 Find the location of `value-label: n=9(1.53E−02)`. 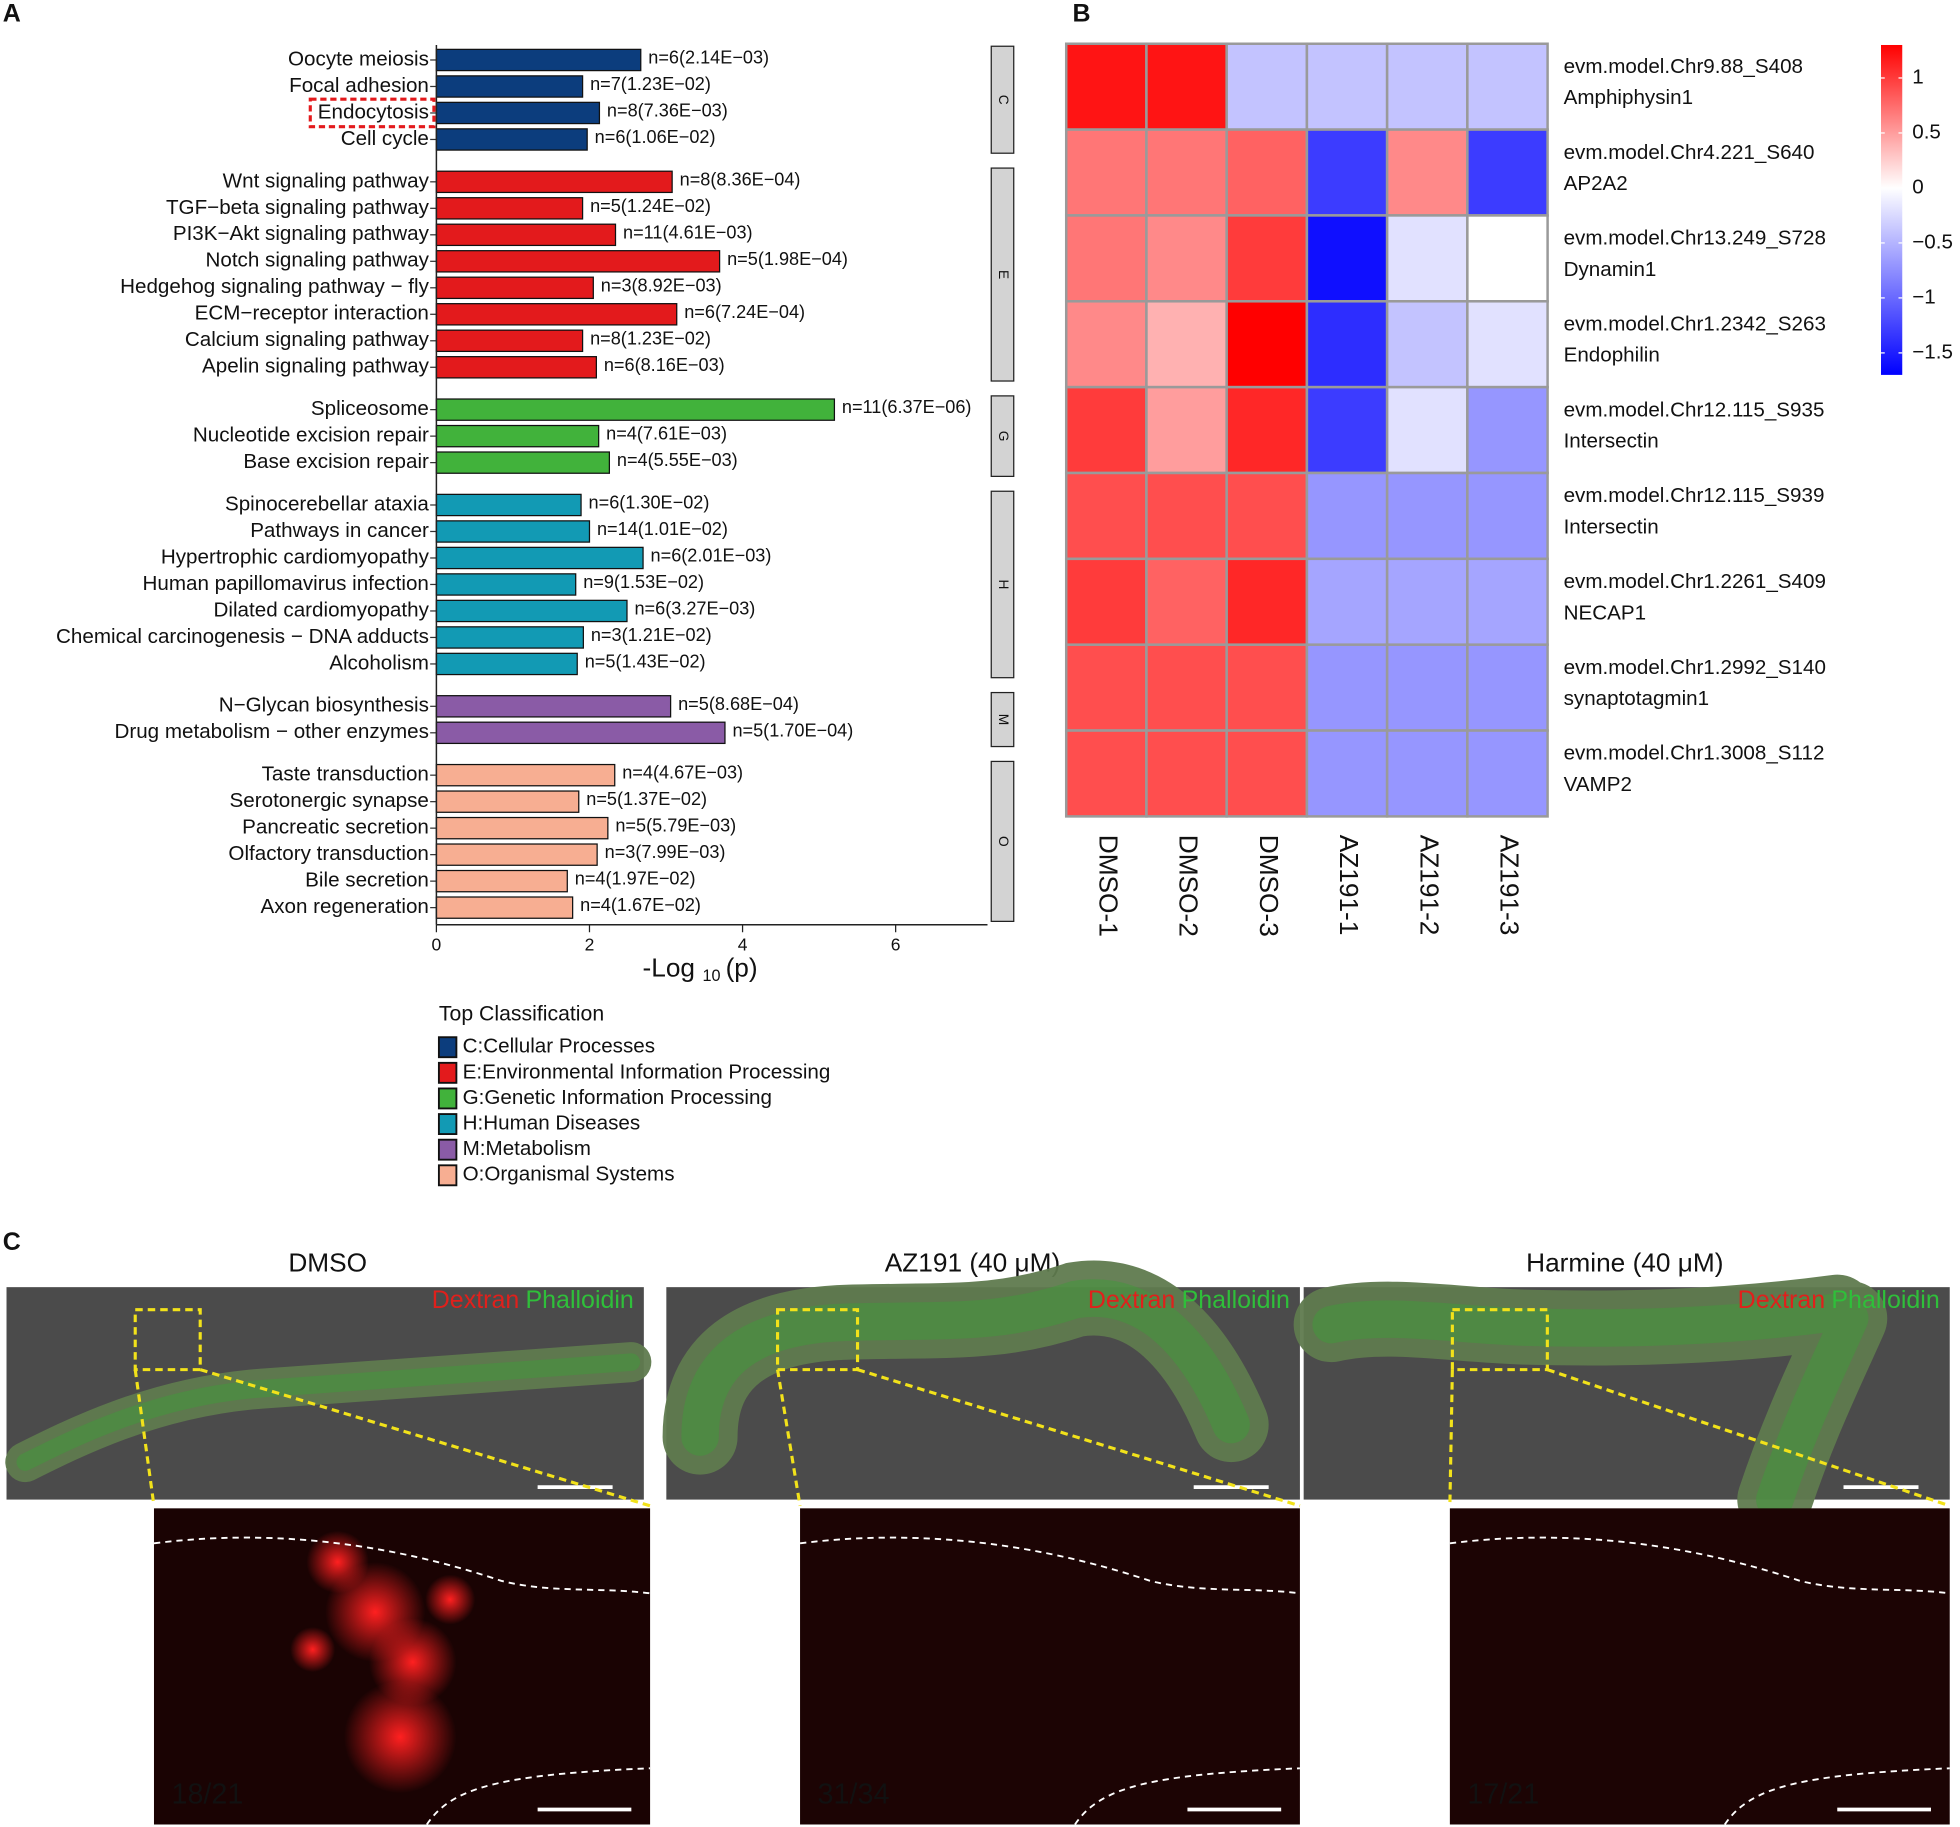

value-label: n=9(1.53E−02) is located at coordinates (643, 582).